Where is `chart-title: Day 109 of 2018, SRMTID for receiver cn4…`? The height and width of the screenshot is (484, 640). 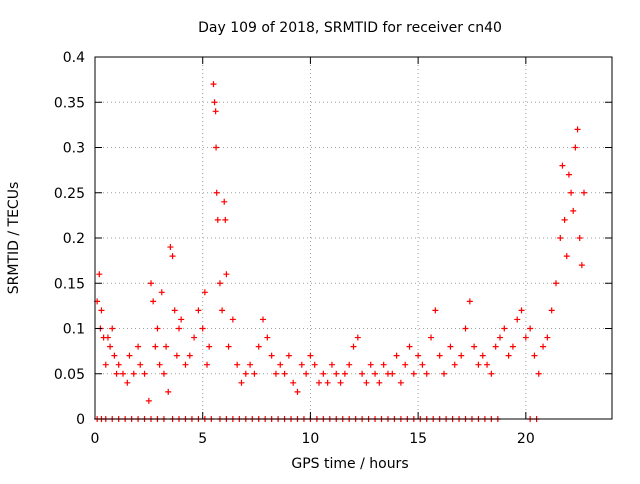 chart-title: Day 109 of 2018, SRMTID for receiver cn4… is located at coordinates (350, 28).